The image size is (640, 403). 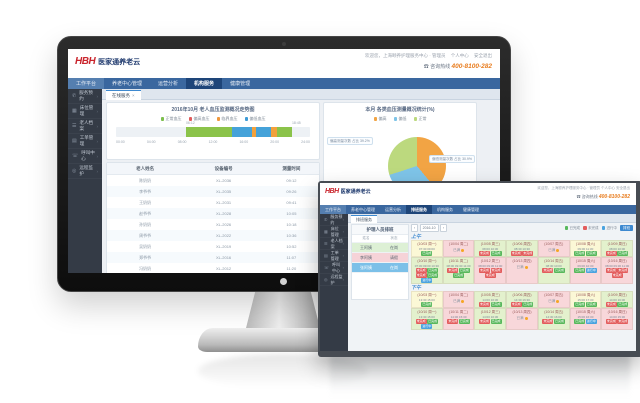 I want to click on day-cell: (10/11 周二) 14:00 15:30 未完成 已完成, so click(x=458, y=319).